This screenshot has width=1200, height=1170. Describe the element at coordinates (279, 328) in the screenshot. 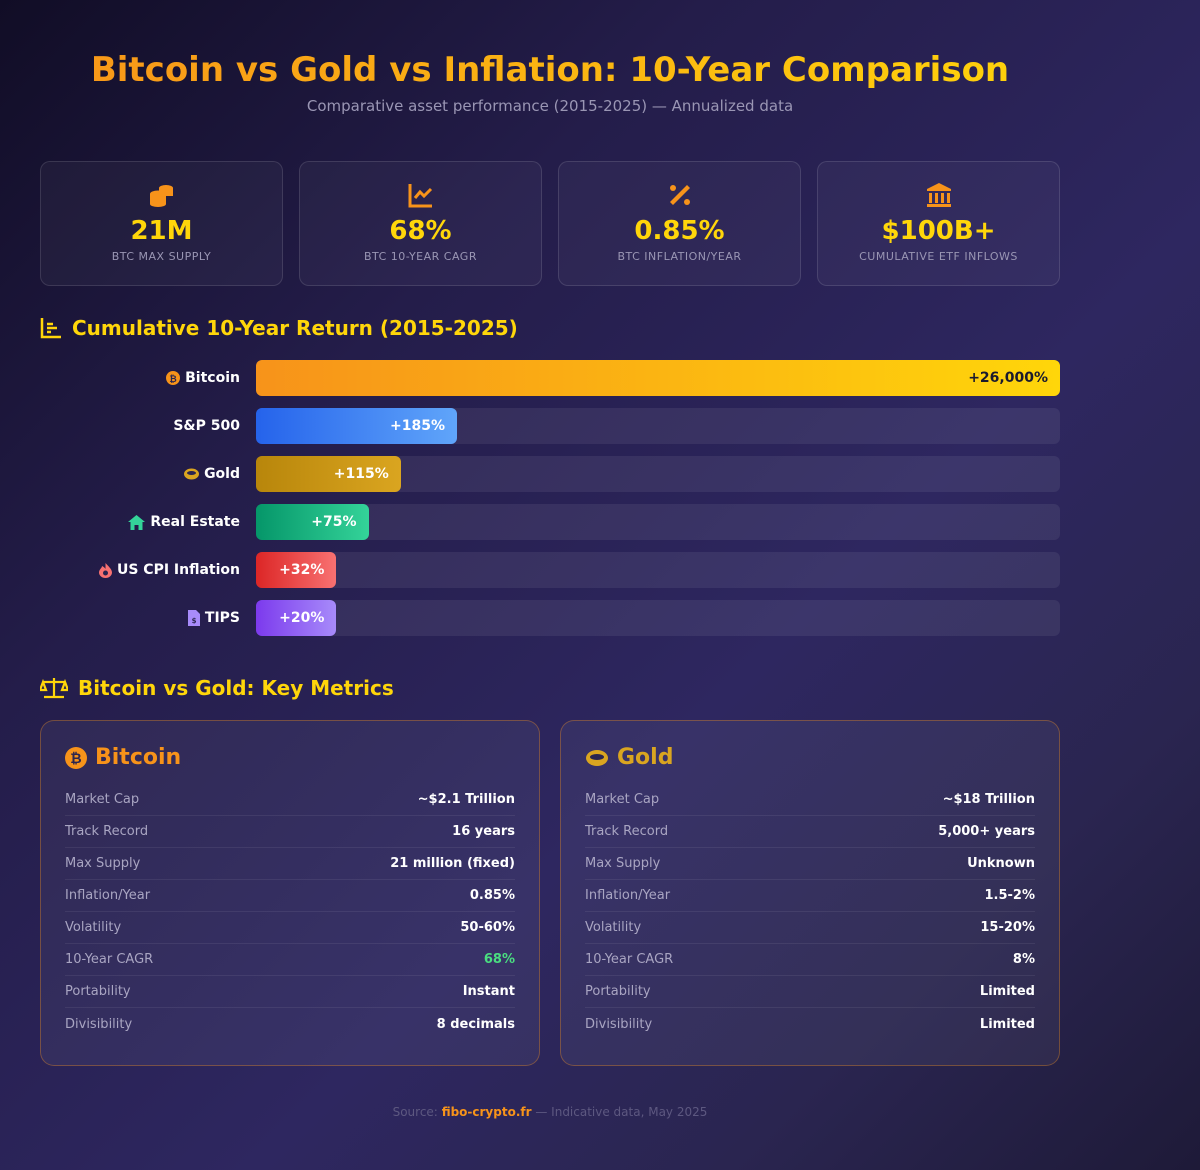

I see `chart-heading: Cumulative 10-Year Return (2015-2025)` at that location.